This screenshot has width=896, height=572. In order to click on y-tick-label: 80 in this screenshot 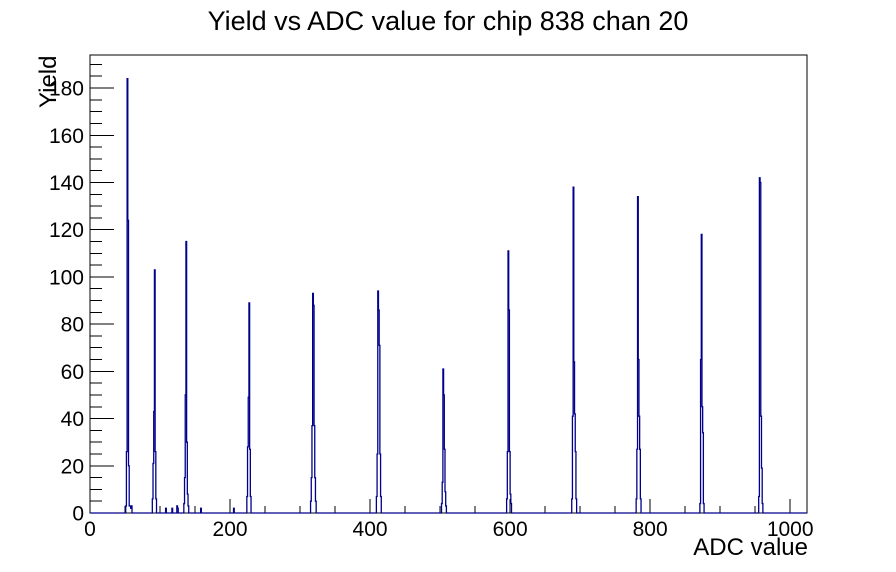, I will do `click(72, 325)`.